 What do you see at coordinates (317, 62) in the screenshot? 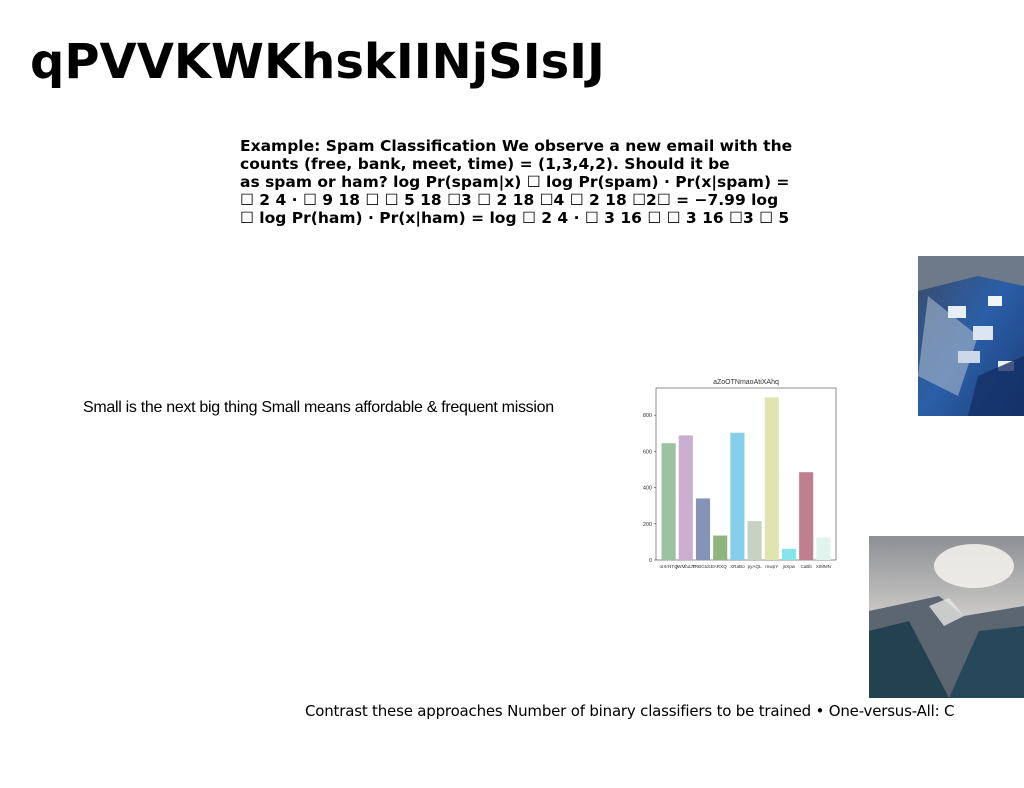
I see `slide-title: qPVVKWKhskIINjSIsIJ` at bounding box center [317, 62].